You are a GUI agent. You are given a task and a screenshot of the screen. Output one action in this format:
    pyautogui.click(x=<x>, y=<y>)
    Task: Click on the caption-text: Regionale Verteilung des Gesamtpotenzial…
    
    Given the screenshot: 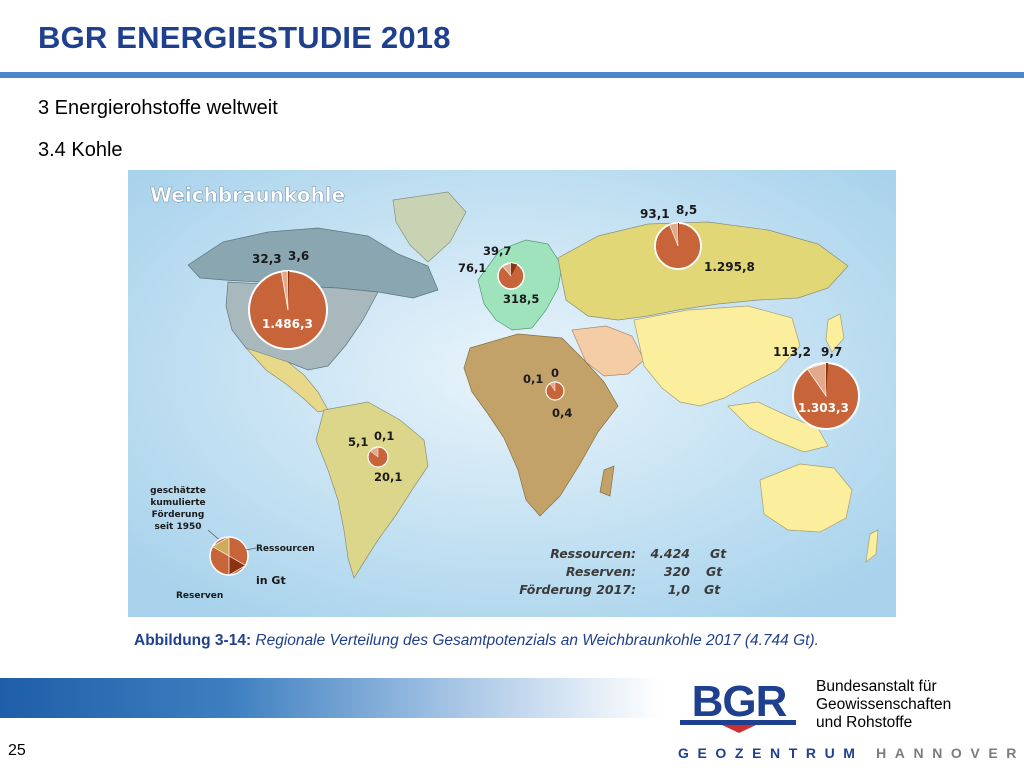 What is the action you would take?
    pyautogui.click(x=535, y=640)
    